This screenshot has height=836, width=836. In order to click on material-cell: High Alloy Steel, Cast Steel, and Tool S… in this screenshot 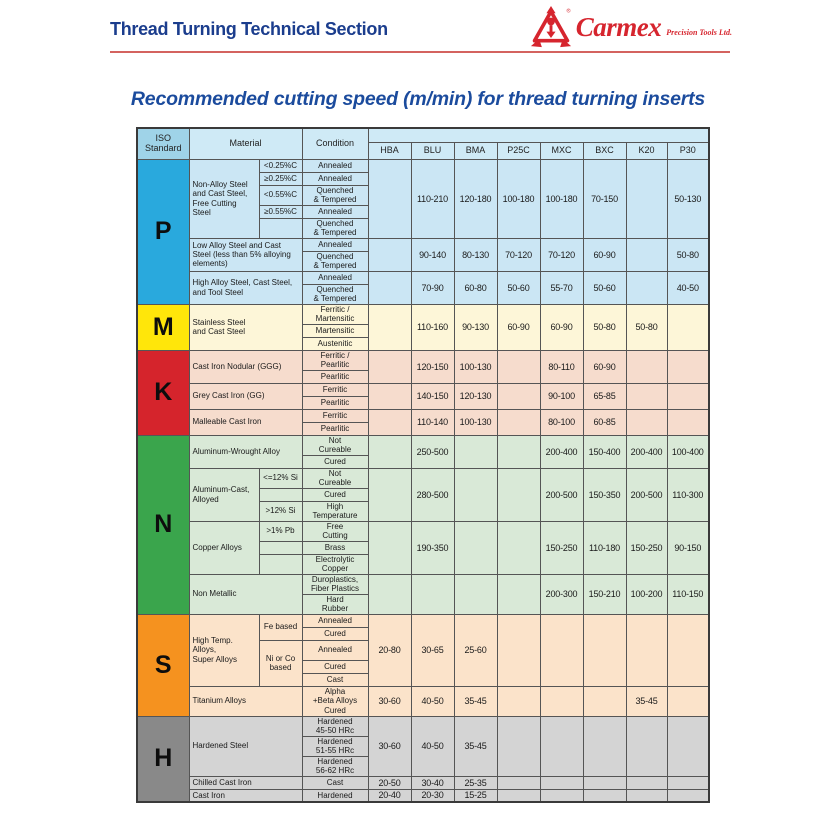, I will do `click(245, 287)`.